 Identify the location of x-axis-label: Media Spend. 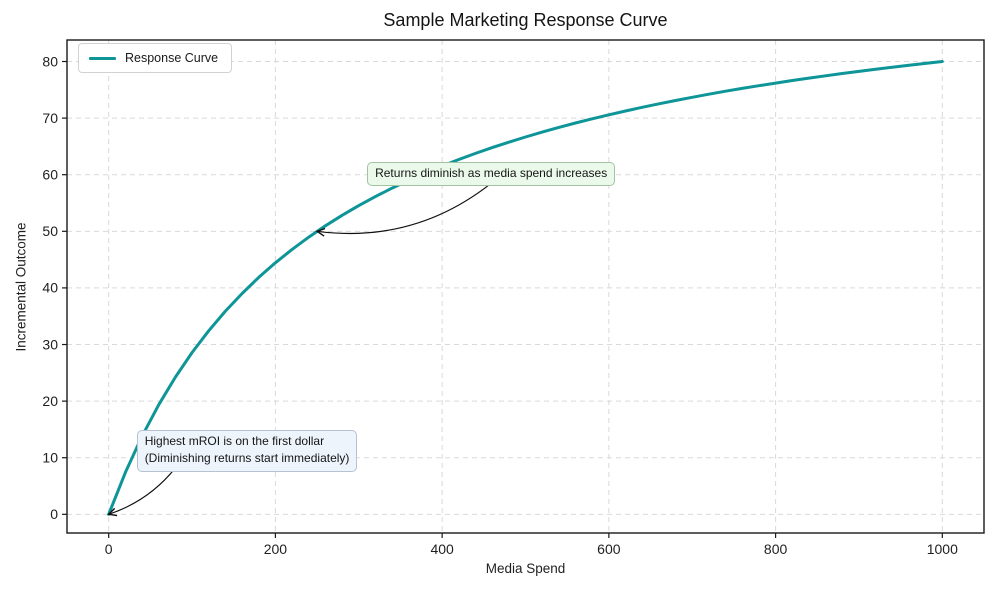
(525, 568).